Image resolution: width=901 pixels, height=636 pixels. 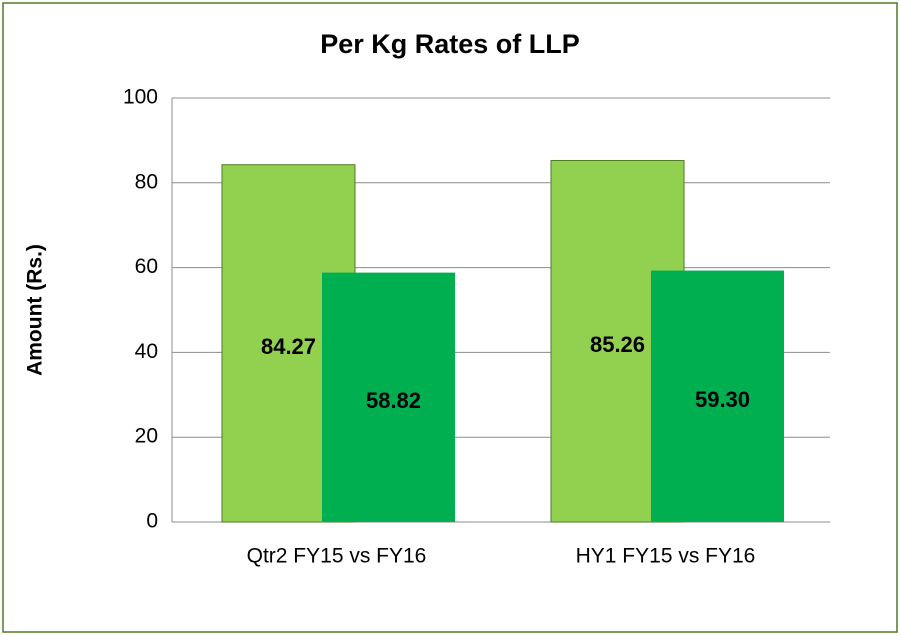 What do you see at coordinates (35, 310) in the screenshot?
I see `y-axis-label: Amount (Rs.)` at bounding box center [35, 310].